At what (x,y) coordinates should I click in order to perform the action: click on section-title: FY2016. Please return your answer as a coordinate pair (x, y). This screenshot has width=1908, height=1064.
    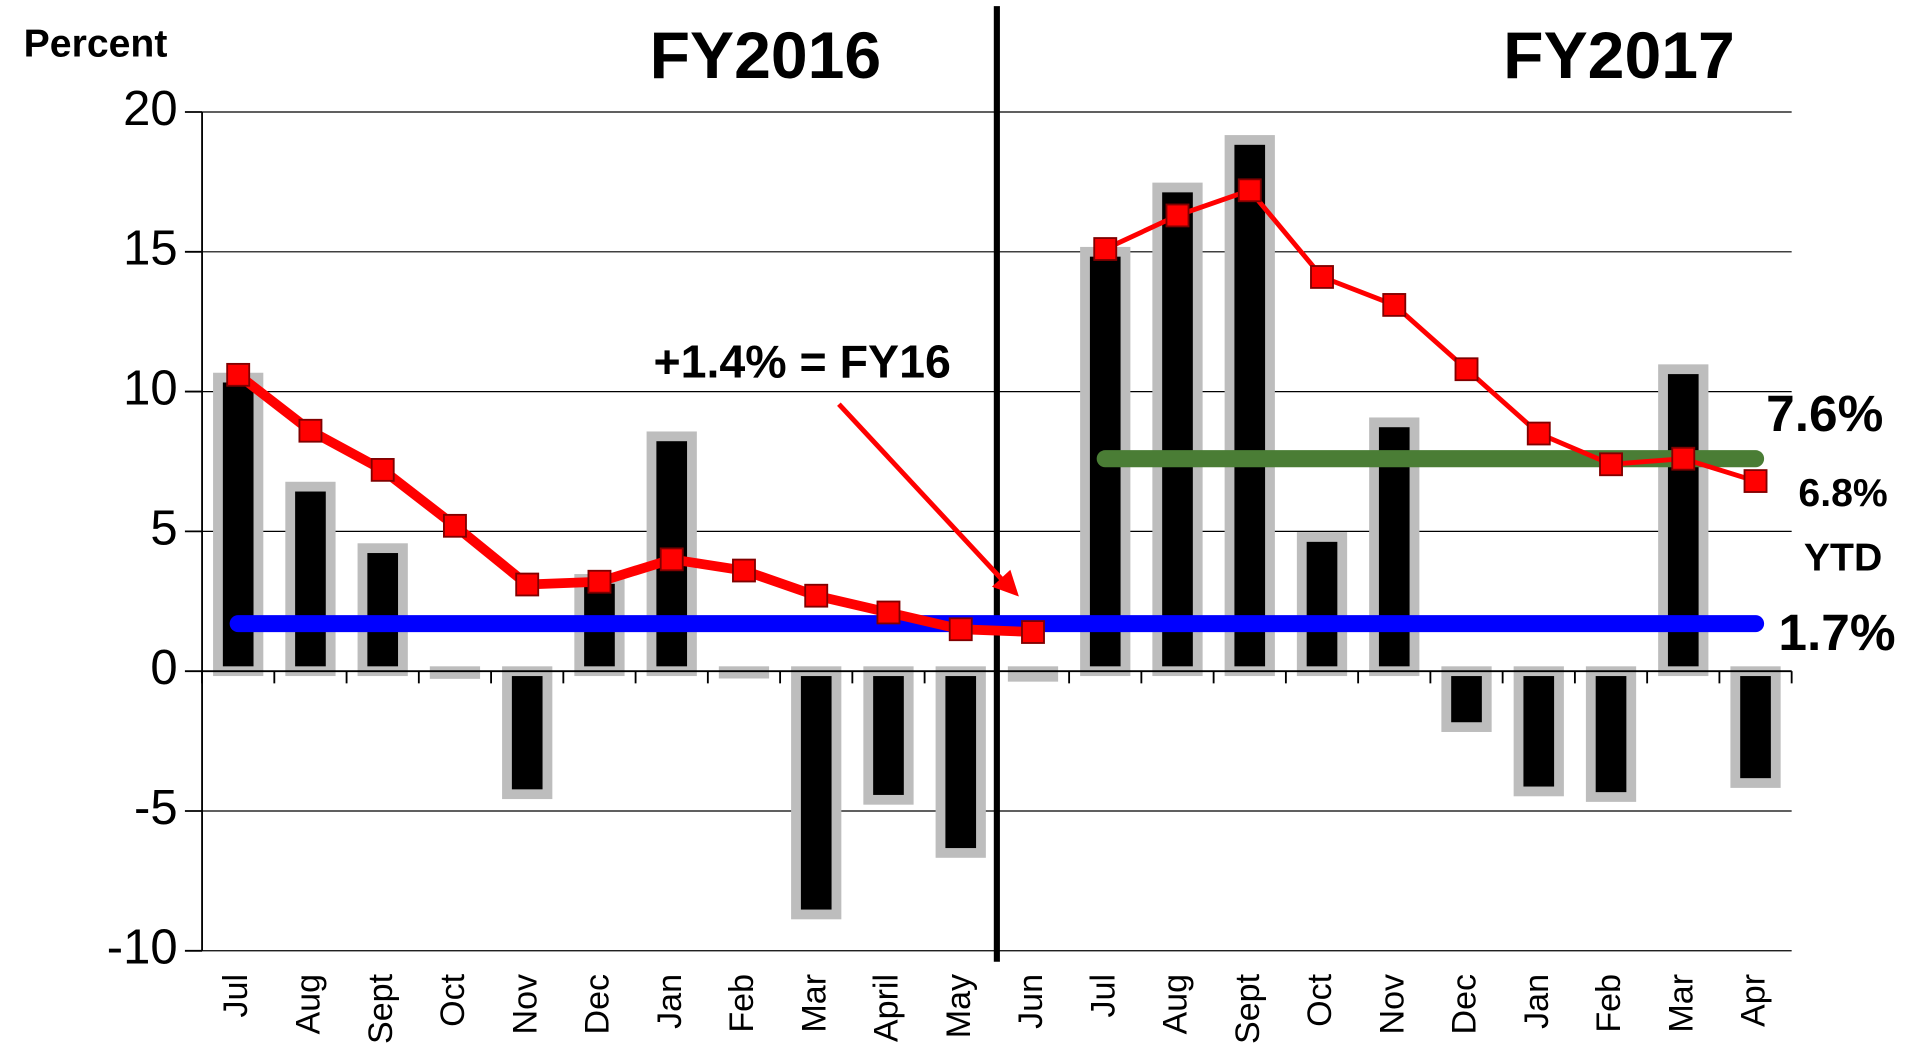
    Looking at the image, I should click on (766, 55).